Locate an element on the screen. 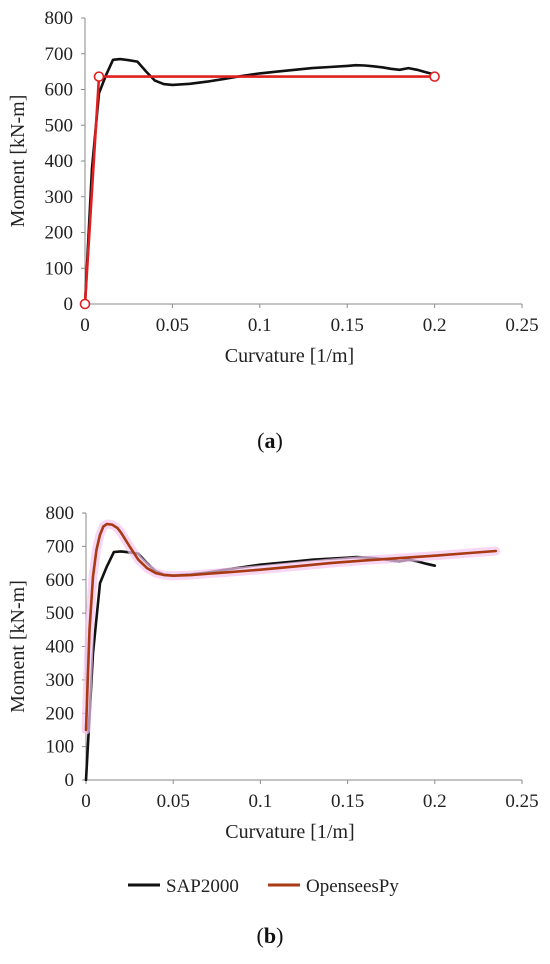 This screenshot has height=964, width=550. legend-label-sap2000: SAP2000 is located at coordinates (202, 886).